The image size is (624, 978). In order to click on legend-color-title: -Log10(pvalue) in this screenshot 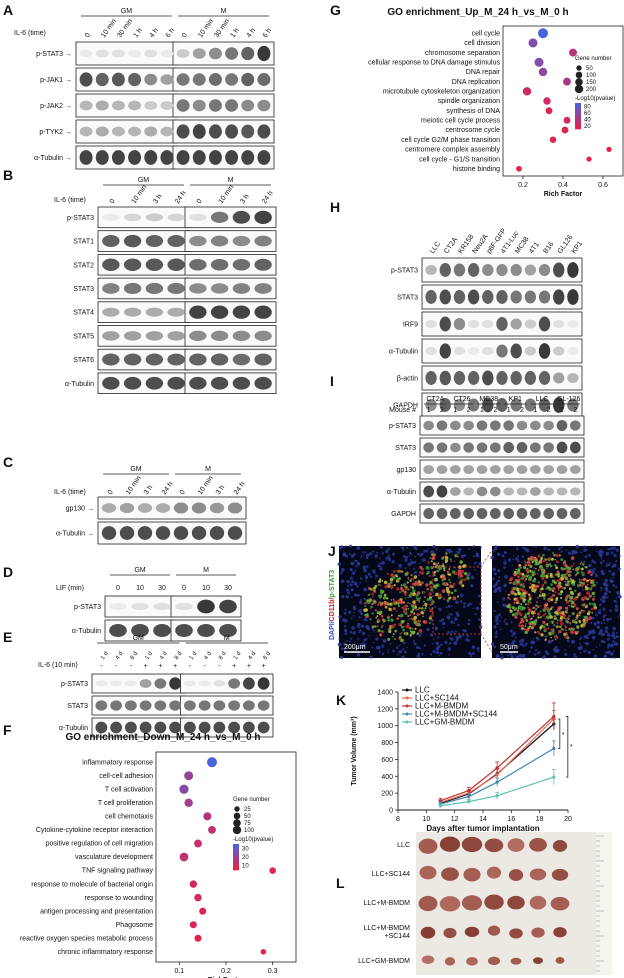, I will do `click(253, 840)`.